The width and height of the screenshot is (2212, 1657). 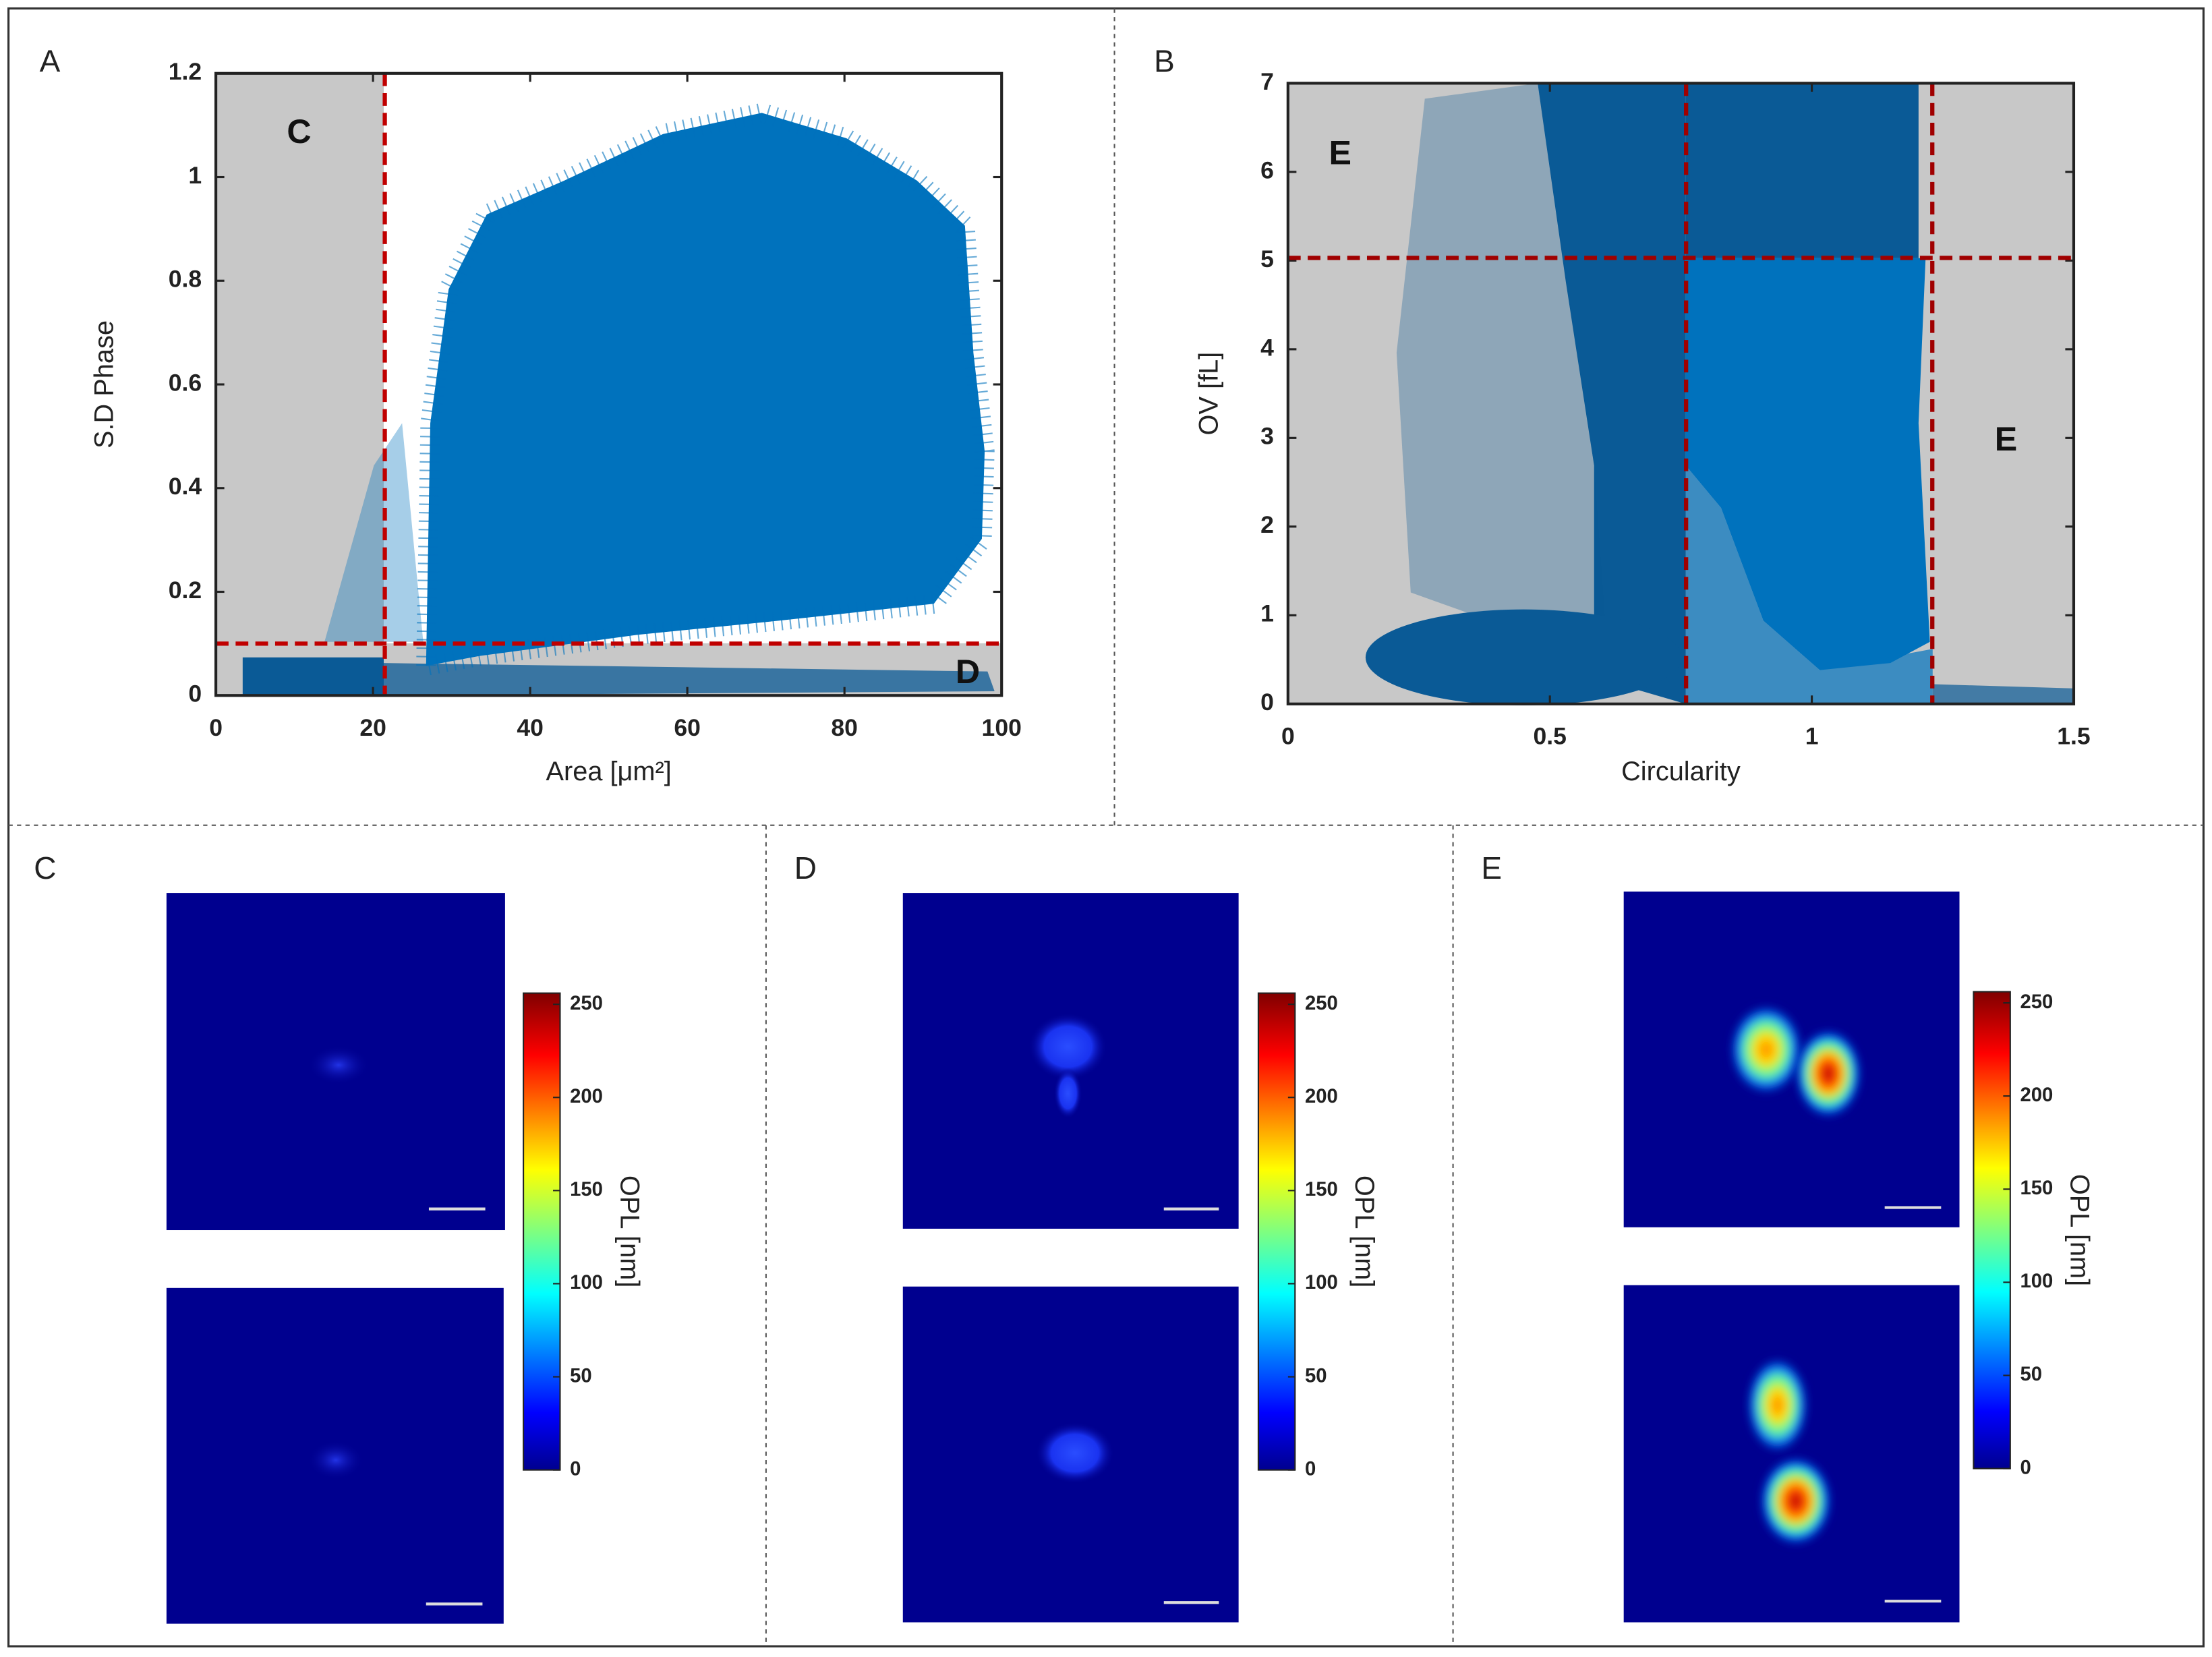 What do you see at coordinates (1550, 735) in the screenshot?
I see `x-tick-label: 0.5` at bounding box center [1550, 735].